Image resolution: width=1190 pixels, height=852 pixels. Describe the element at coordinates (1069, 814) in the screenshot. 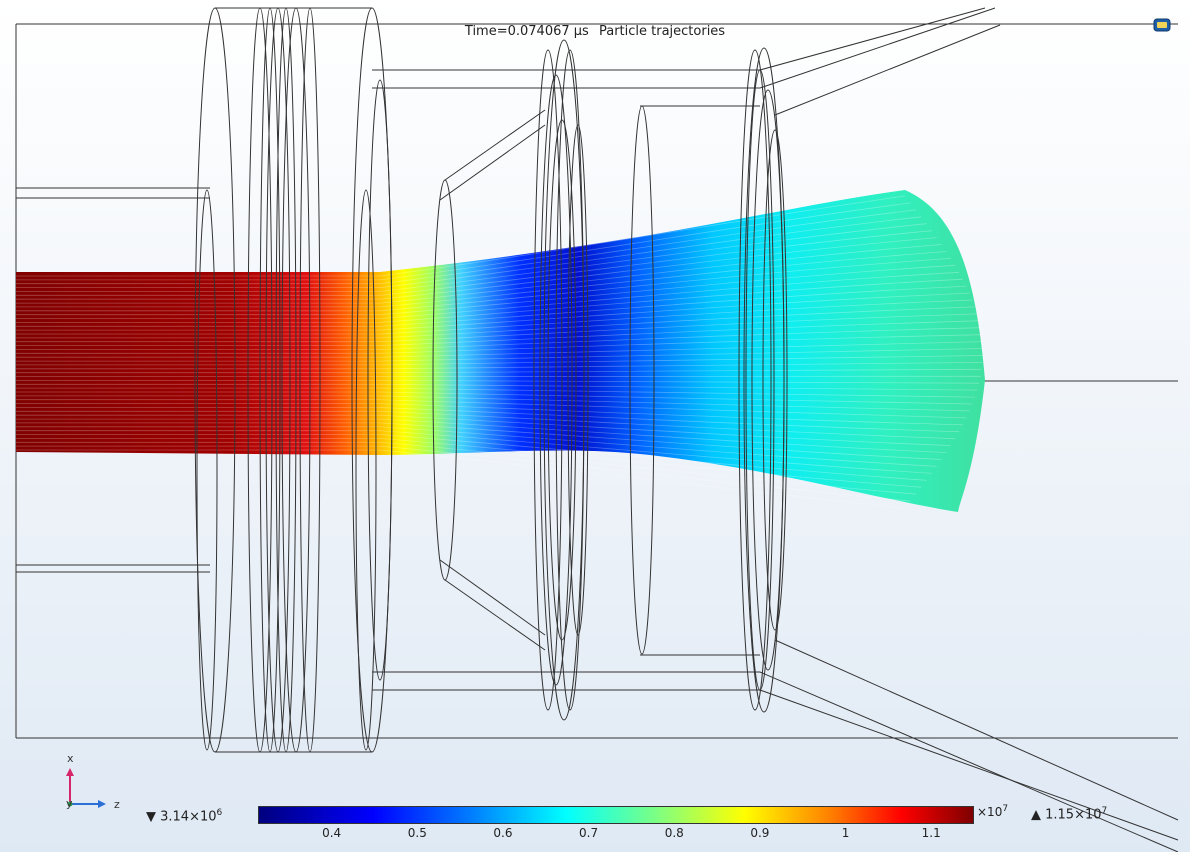

I see `colorbar-max-label: ▲ 1.15×107` at that location.